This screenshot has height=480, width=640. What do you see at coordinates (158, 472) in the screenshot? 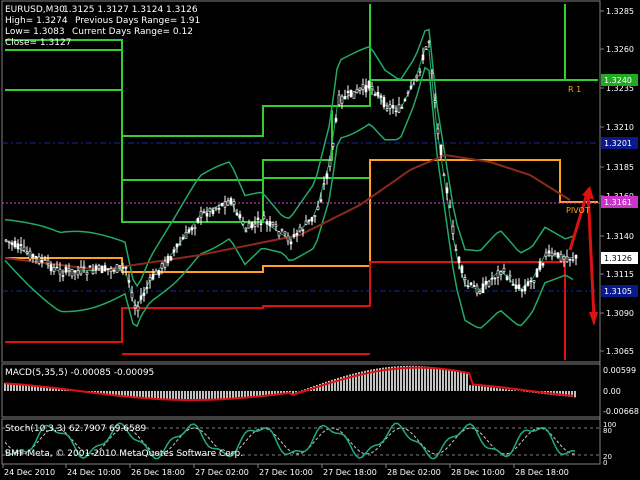
I see `time-tick-label: 26 Dec 18:00` at bounding box center [158, 472].